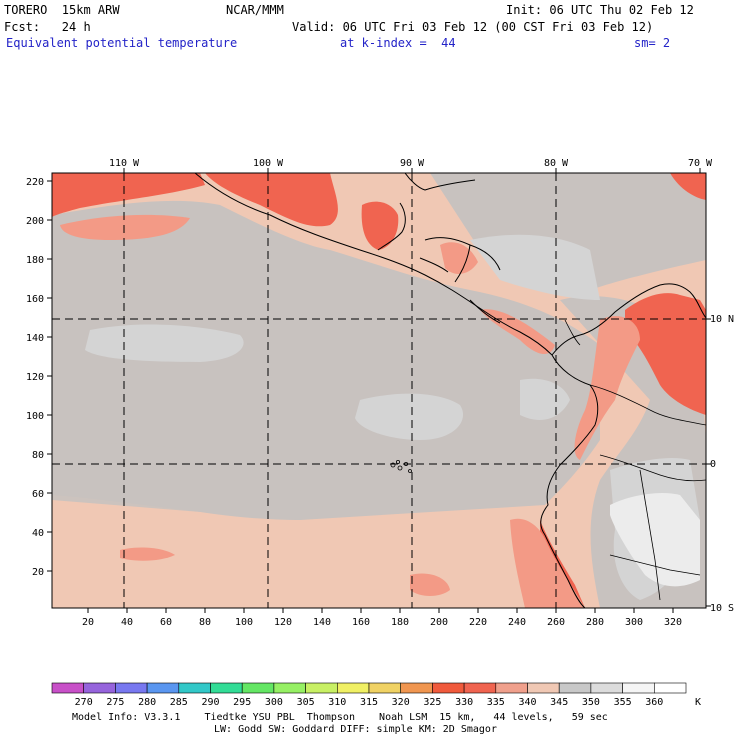  Describe the element at coordinates (673, 622) in the screenshot. I see `x-tick-label: 320` at that location.